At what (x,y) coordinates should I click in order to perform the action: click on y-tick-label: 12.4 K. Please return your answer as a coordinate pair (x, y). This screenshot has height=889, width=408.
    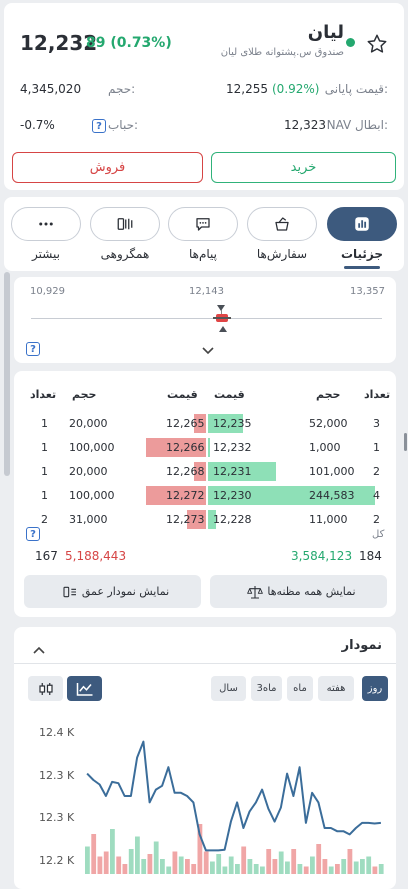
    Looking at the image, I should click on (57, 732).